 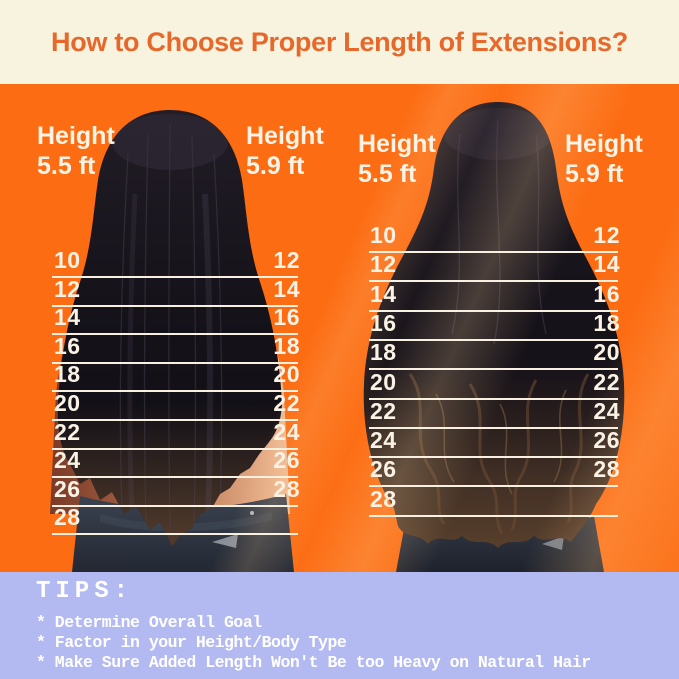 What do you see at coordinates (85, 591) in the screenshot?
I see `tips-heading: TIPS:` at bounding box center [85, 591].